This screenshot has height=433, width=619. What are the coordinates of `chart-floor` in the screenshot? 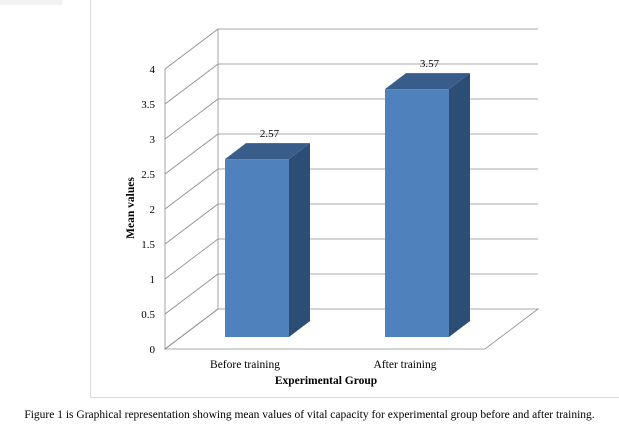 It's located at (351, 329).